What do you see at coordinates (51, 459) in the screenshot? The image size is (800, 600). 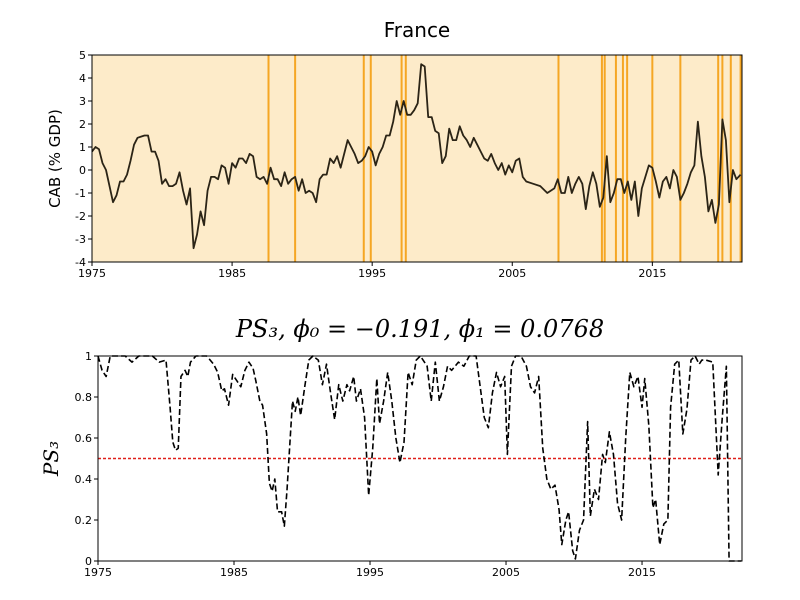 I see `y-axis-label: PS₃` at bounding box center [51, 459].